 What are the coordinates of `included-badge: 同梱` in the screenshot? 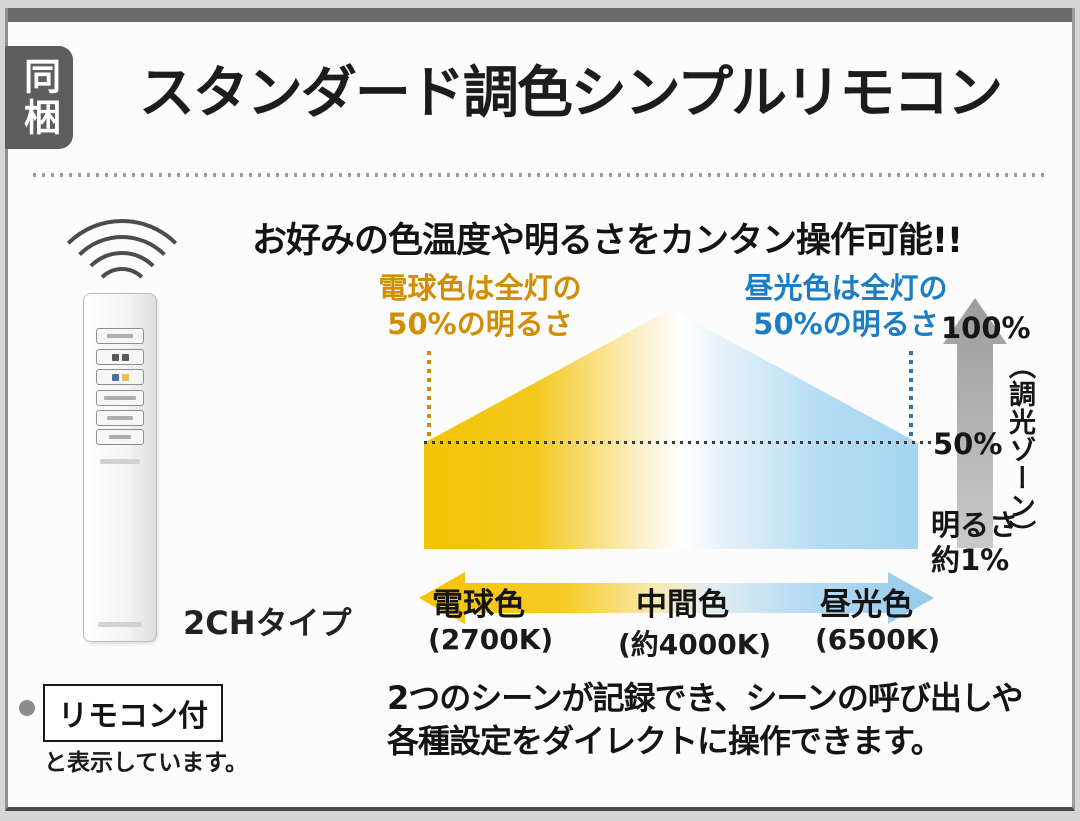 It's located at (39, 97).